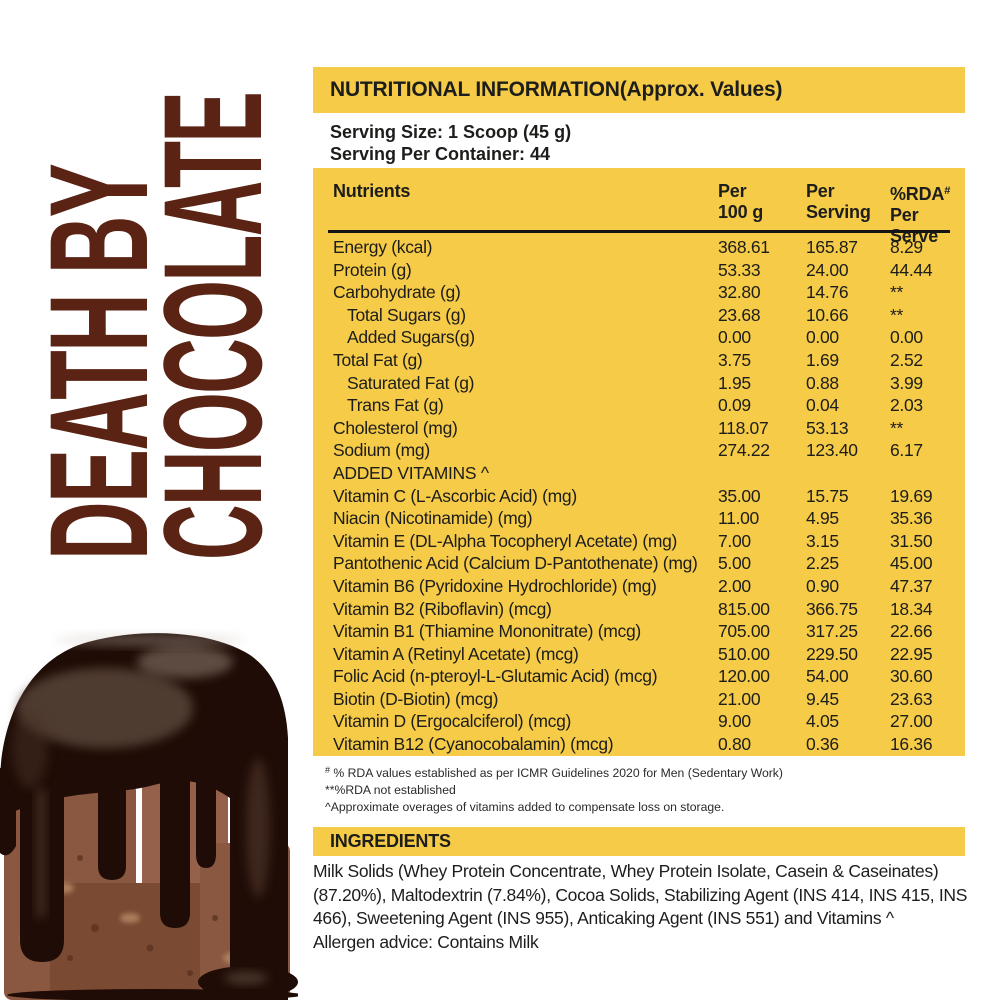  I want to click on value-per-serving: 0.04, so click(822, 405).